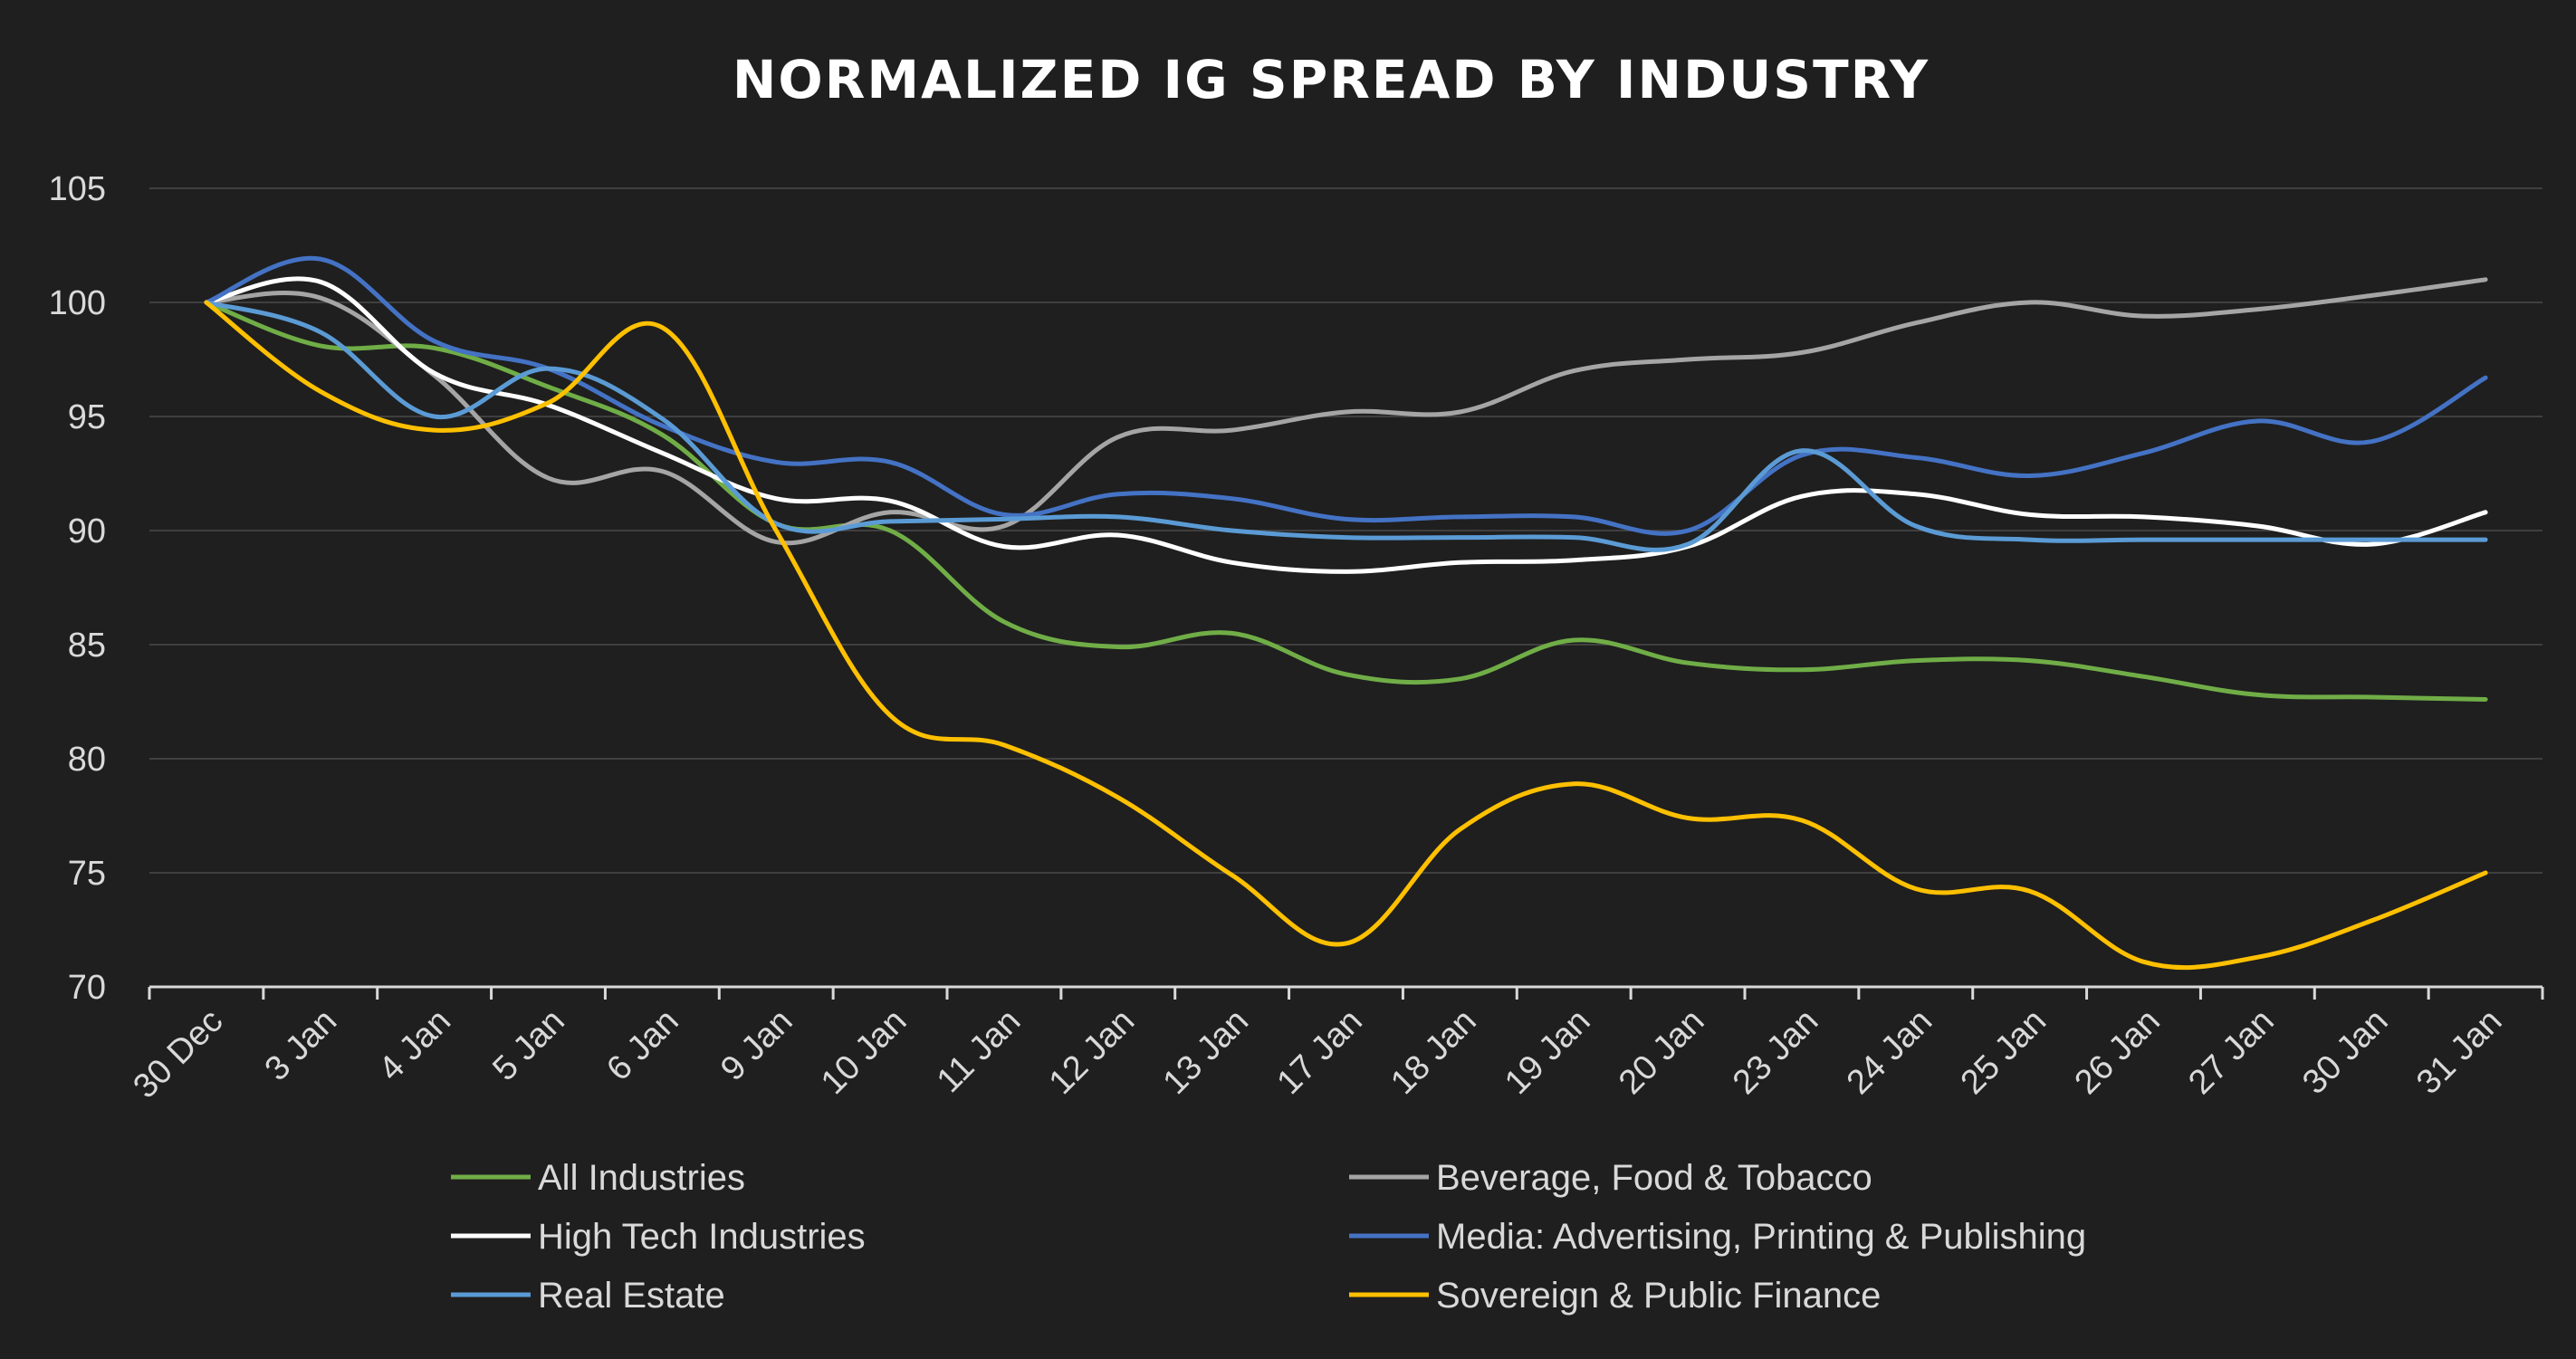  Describe the element at coordinates (756, 1045) in the screenshot. I see `x-tick-label: 9 Jan` at that location.